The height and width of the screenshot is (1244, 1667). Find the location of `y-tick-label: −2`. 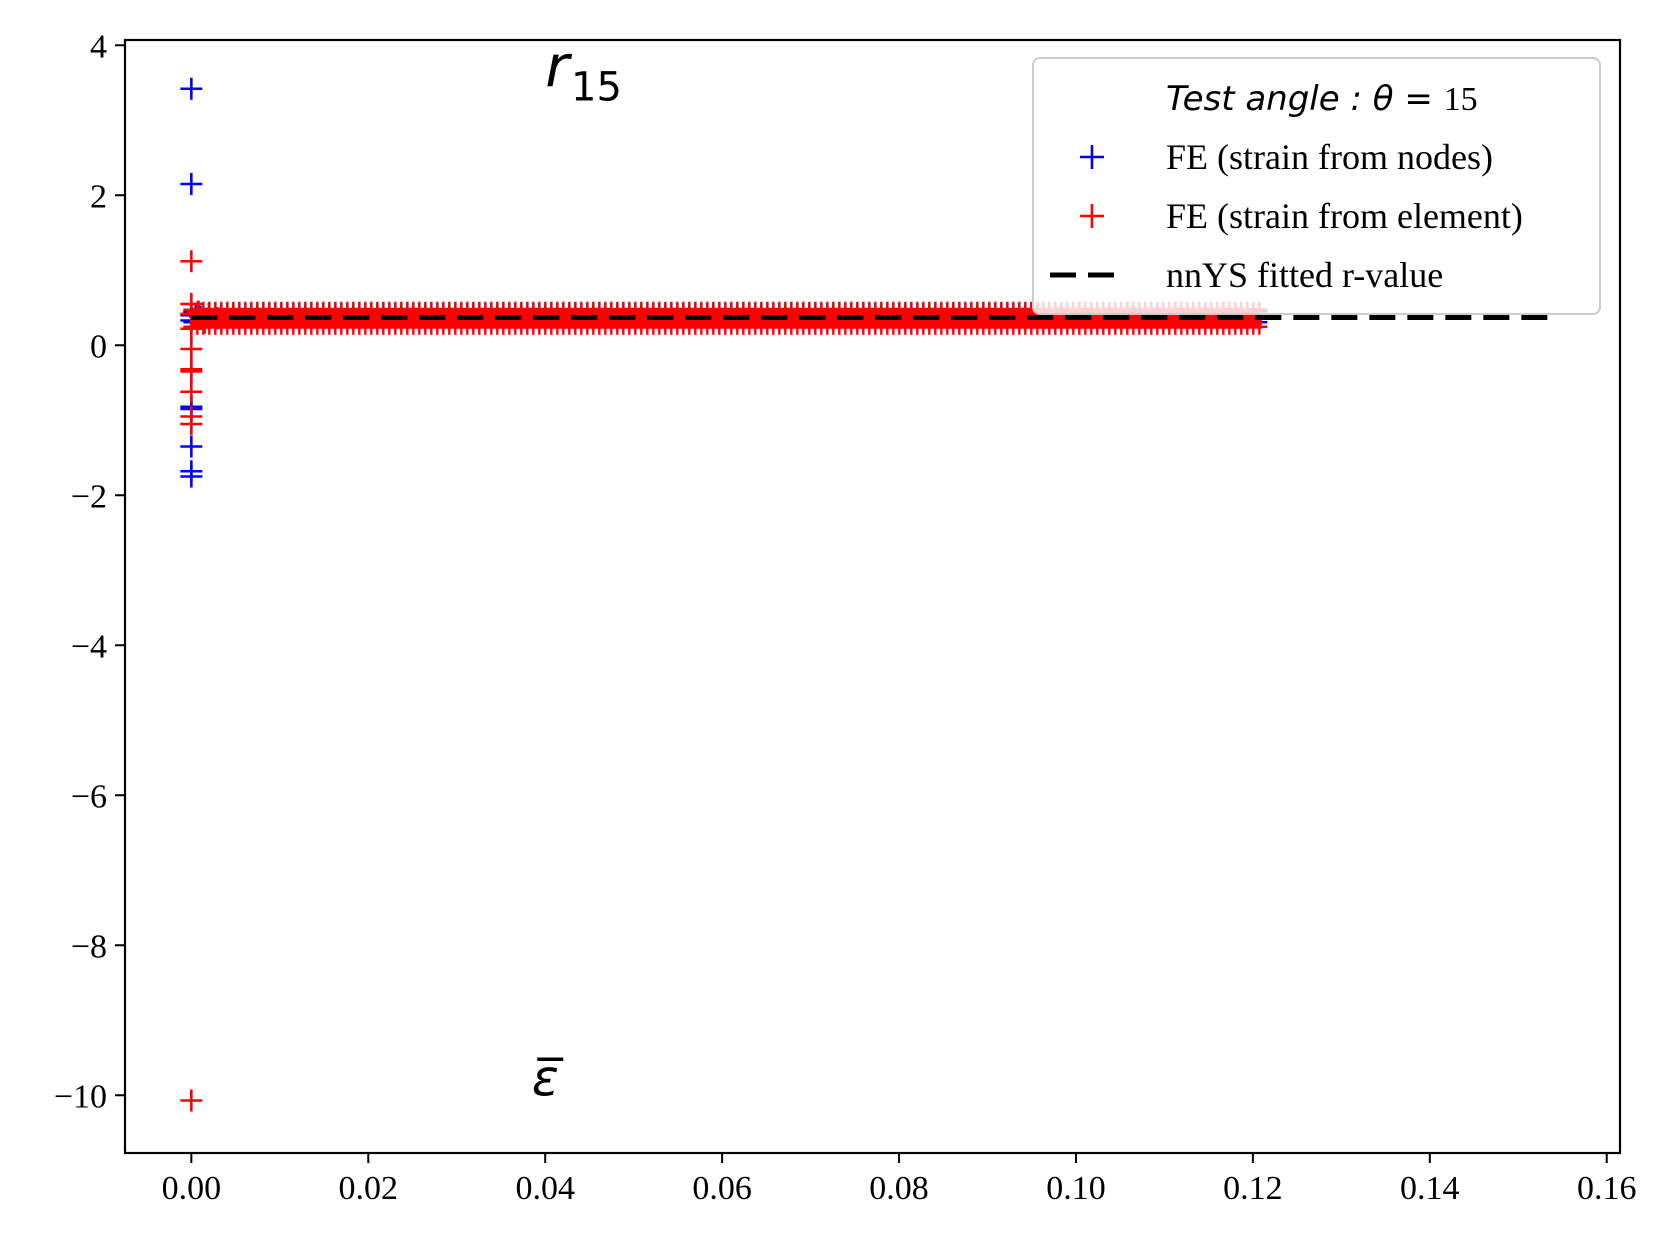

y-tick-label: −2 is located at coordinates (89, 496).